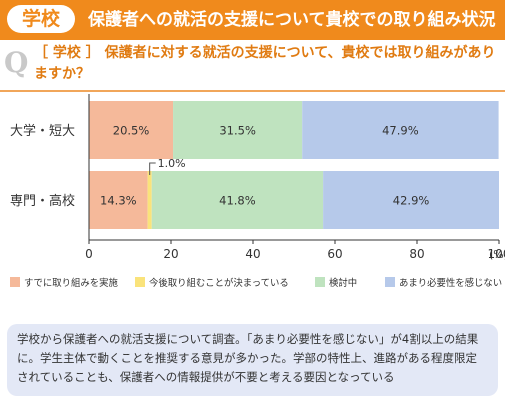 This screenshot has width=505, height=405. What do you see at coordinates (172, 163) in the screenshot?
I see `callout-label: 1.0%` at bounding box center [172, 163].